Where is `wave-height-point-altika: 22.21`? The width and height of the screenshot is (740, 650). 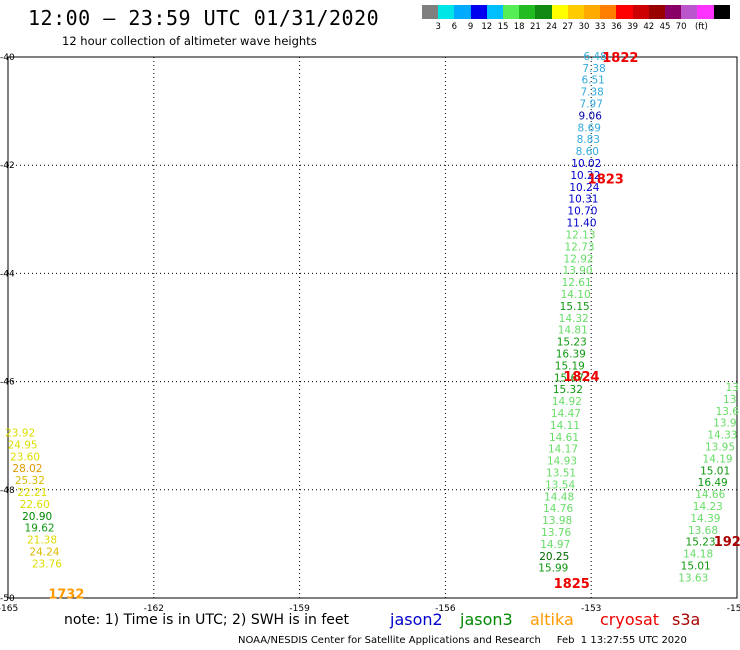 wave-height-point-altika: 22.21 is located at coordinates (32, 493).